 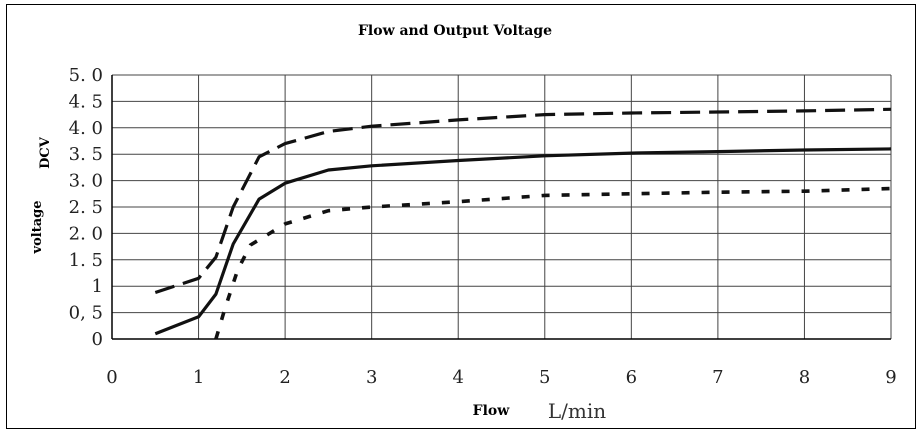 I want to click on x-tick-labels: 0 1 2 3 4 5 6 7 8 9, so click(x=501, y=377).